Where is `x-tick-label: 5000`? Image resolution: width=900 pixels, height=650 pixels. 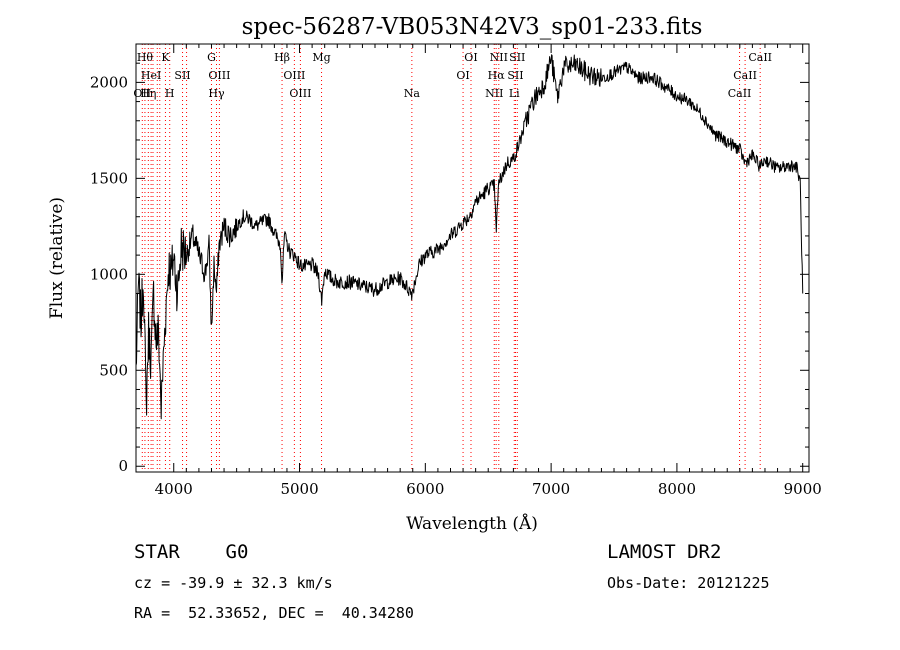 x-tick-label: 5000 is located at coordinates (299, 489).